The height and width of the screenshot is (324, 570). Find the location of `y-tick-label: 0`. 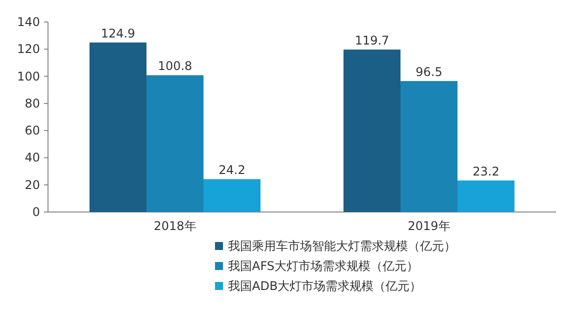

y-tick-label: 0 is located at coordinates (36, 212).